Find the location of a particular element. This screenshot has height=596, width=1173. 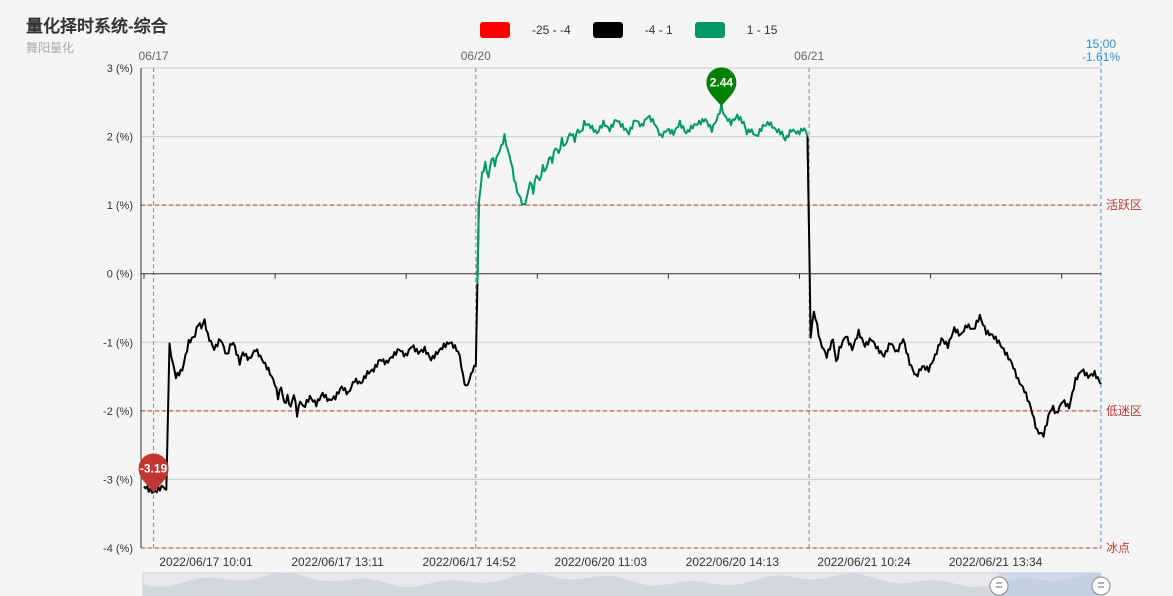

zoom-handle-right is located at coordinates (1101, 586).